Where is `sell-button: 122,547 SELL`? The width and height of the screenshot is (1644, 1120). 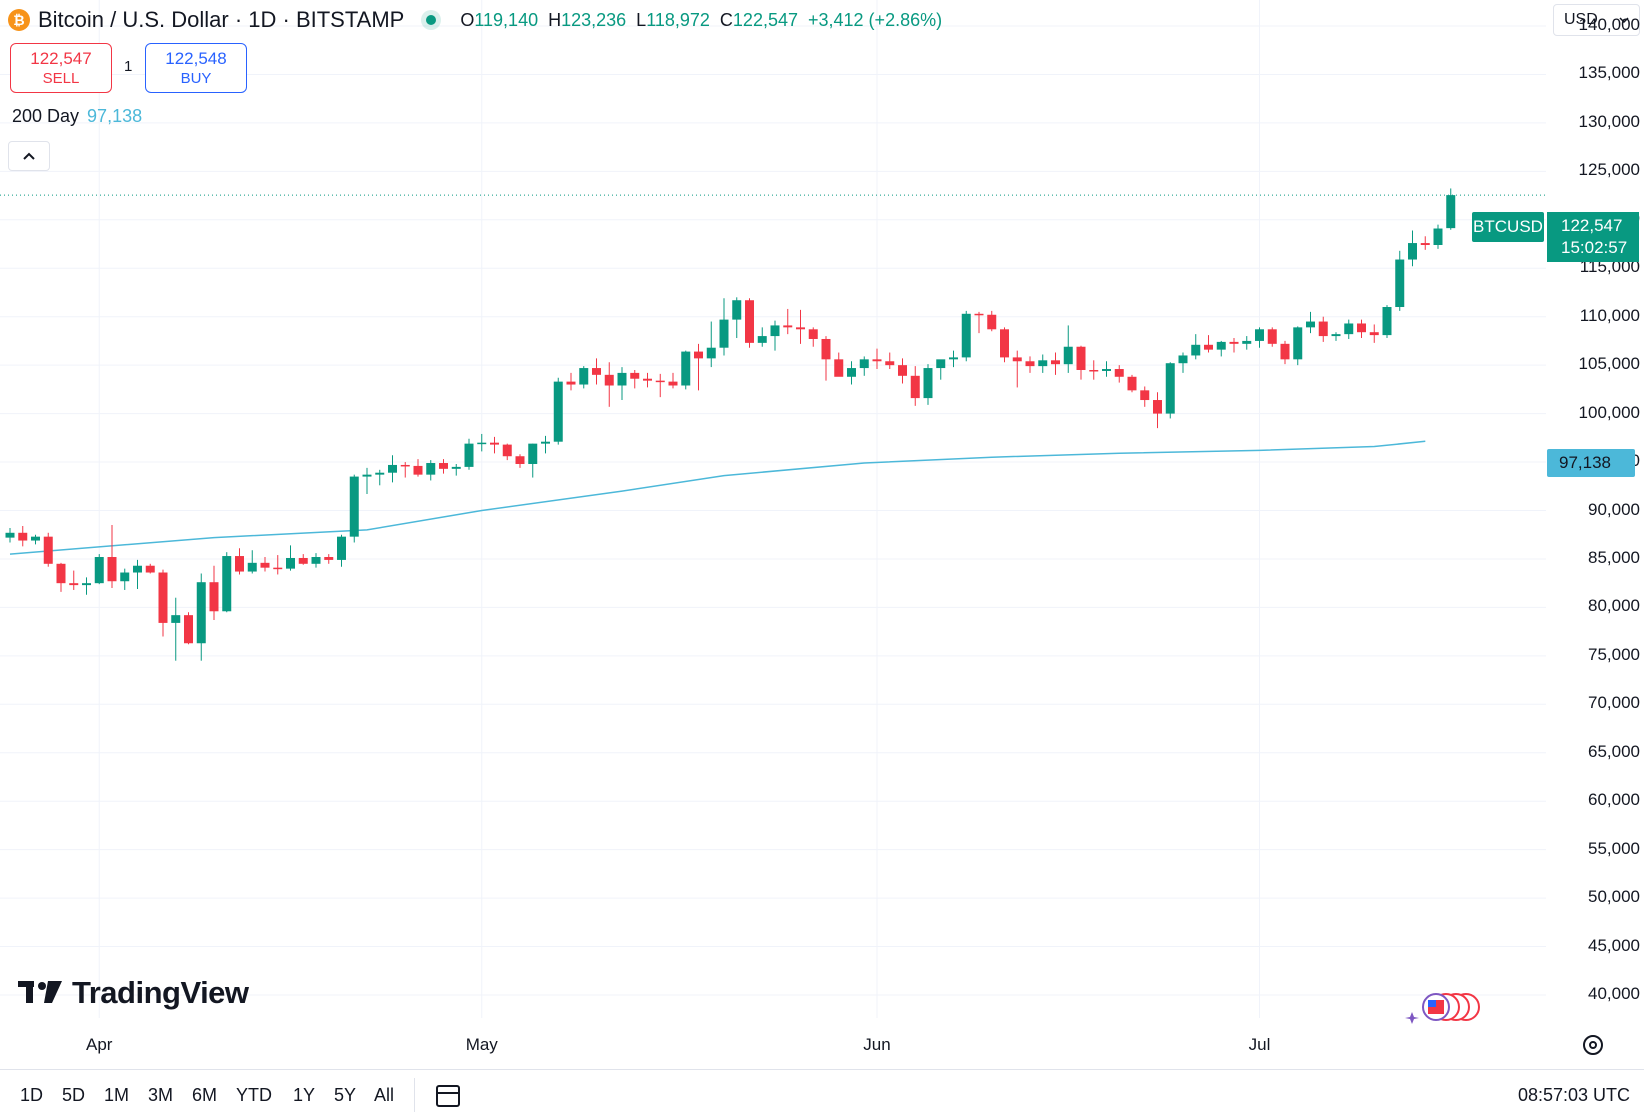 sell-button: 122,547 SELL is located at coordinates (61, 68).